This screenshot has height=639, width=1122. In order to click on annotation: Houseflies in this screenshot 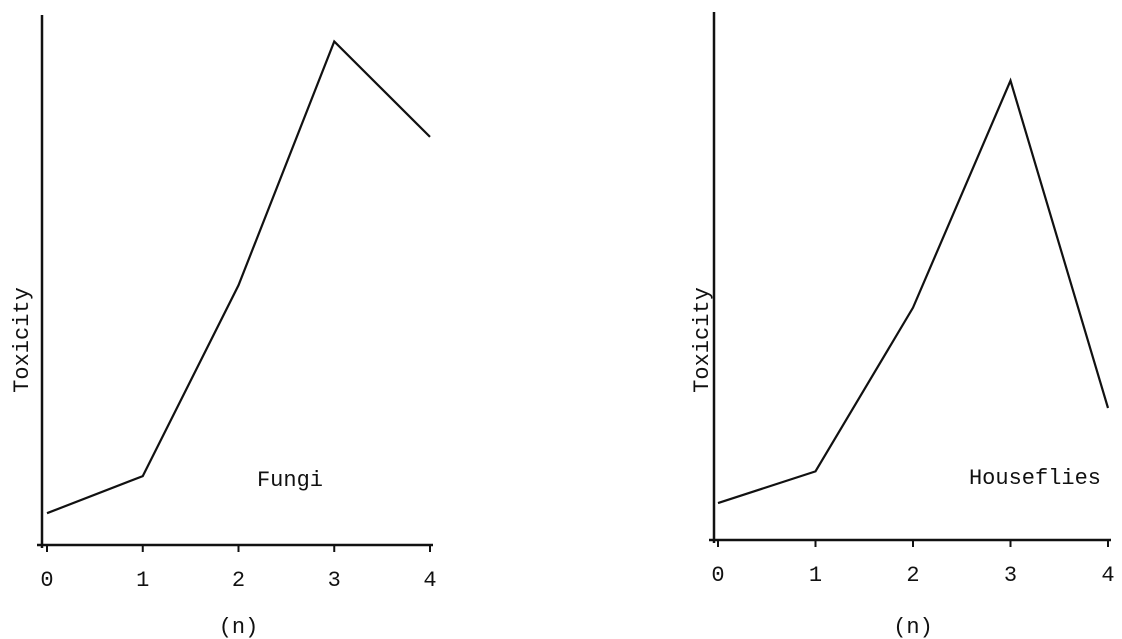, I will do `click(1035, 478)`.